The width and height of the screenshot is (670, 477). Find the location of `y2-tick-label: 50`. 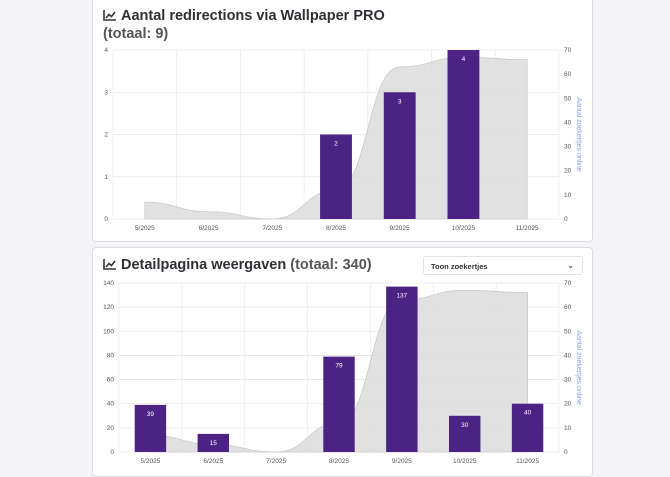

y2-tick-label: 50 is located at coordinates (568, 98).